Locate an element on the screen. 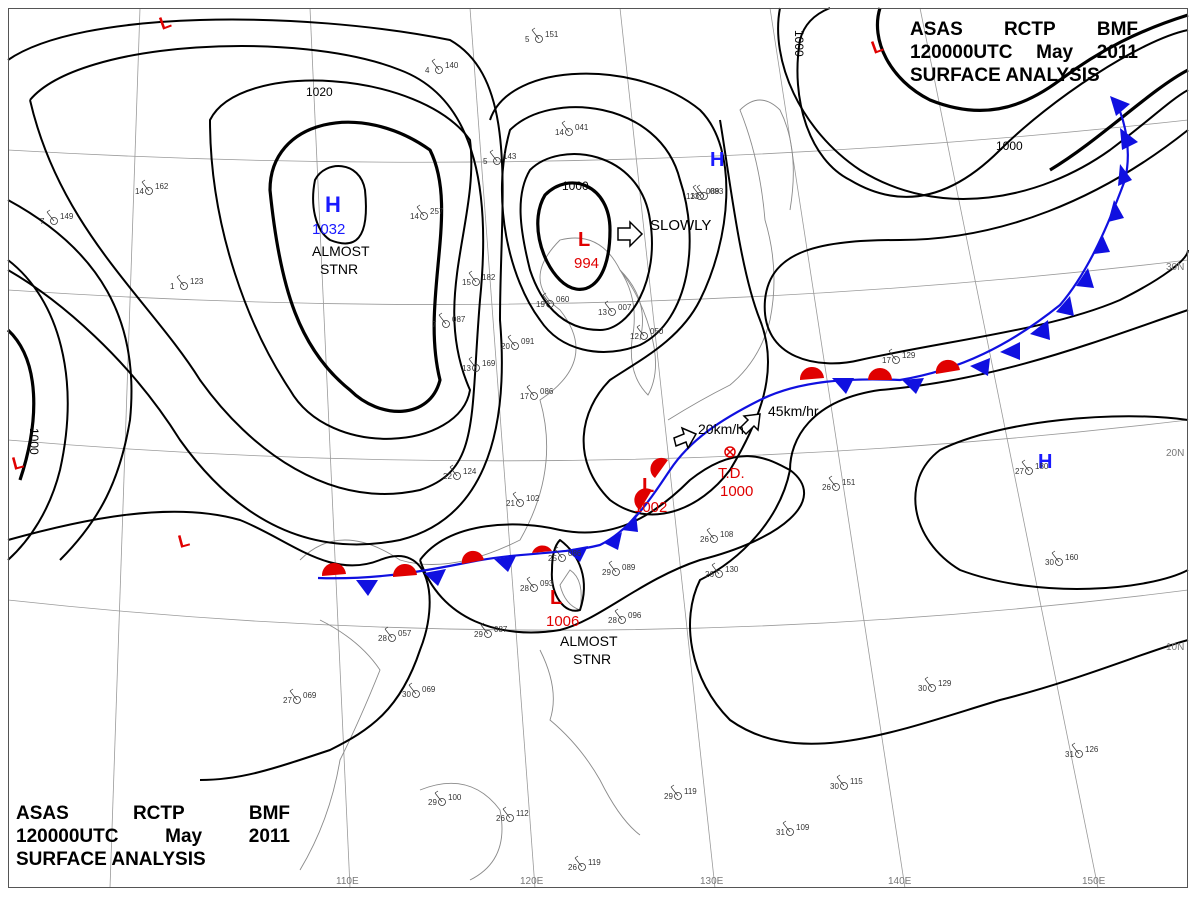 The width and height of the screenshot is (1200, 901). station-pressure: 093 is located at coordinates (547, 583).